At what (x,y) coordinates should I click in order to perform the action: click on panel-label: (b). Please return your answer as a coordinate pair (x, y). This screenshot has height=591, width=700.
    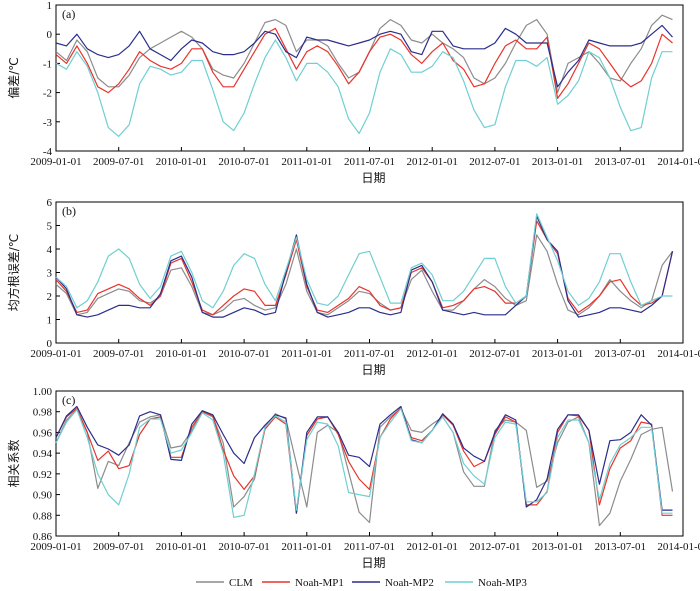
    Looking at the image, I should click on (69, 211).